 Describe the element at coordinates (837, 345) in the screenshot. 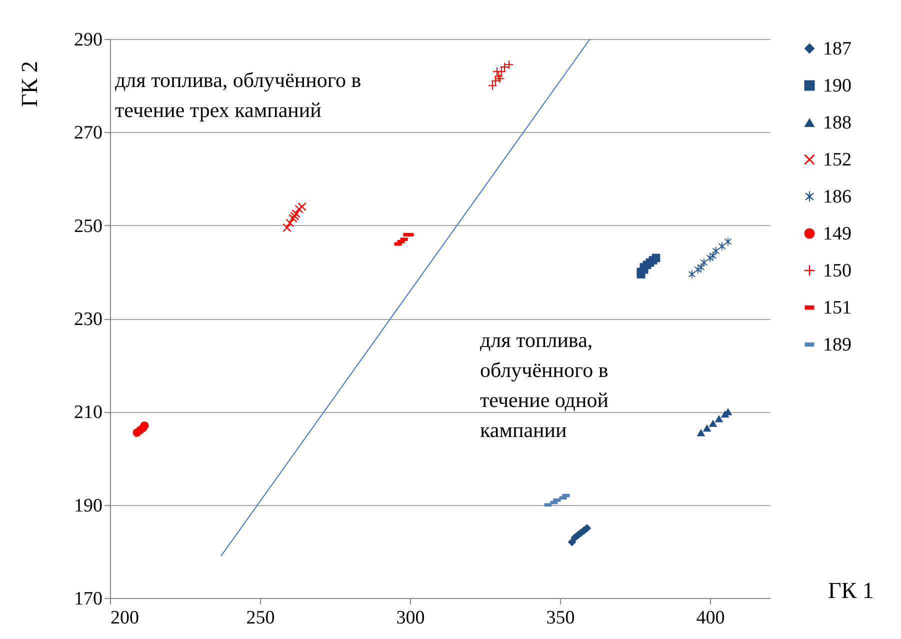

I see `legend-label: 189` at that location.